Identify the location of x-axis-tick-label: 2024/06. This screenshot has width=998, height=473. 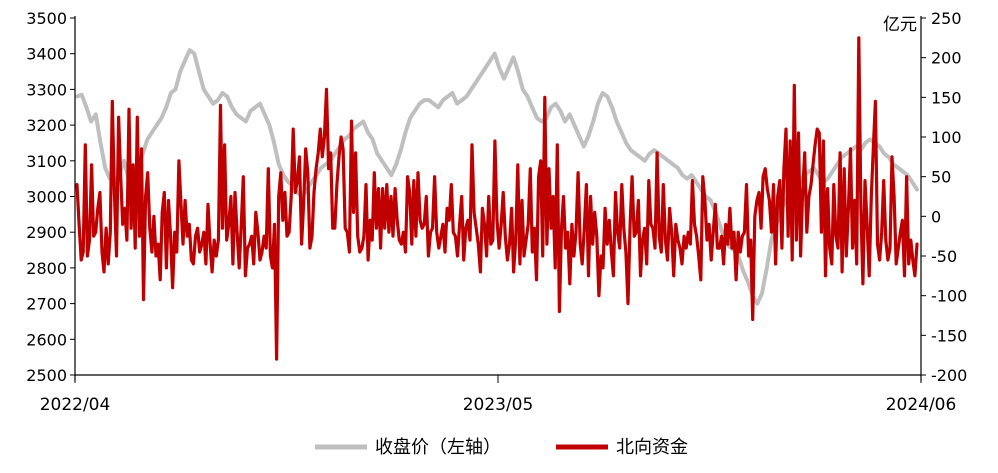
(921, 405).